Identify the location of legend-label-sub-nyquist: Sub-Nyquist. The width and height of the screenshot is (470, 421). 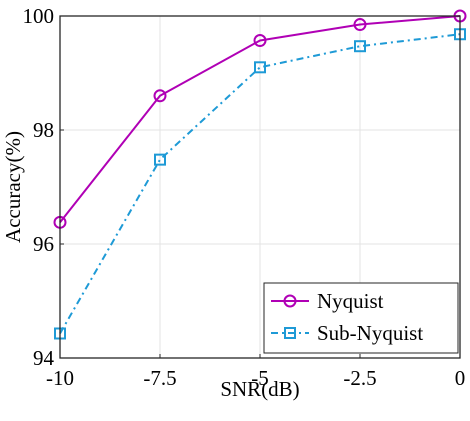
(370, 333).